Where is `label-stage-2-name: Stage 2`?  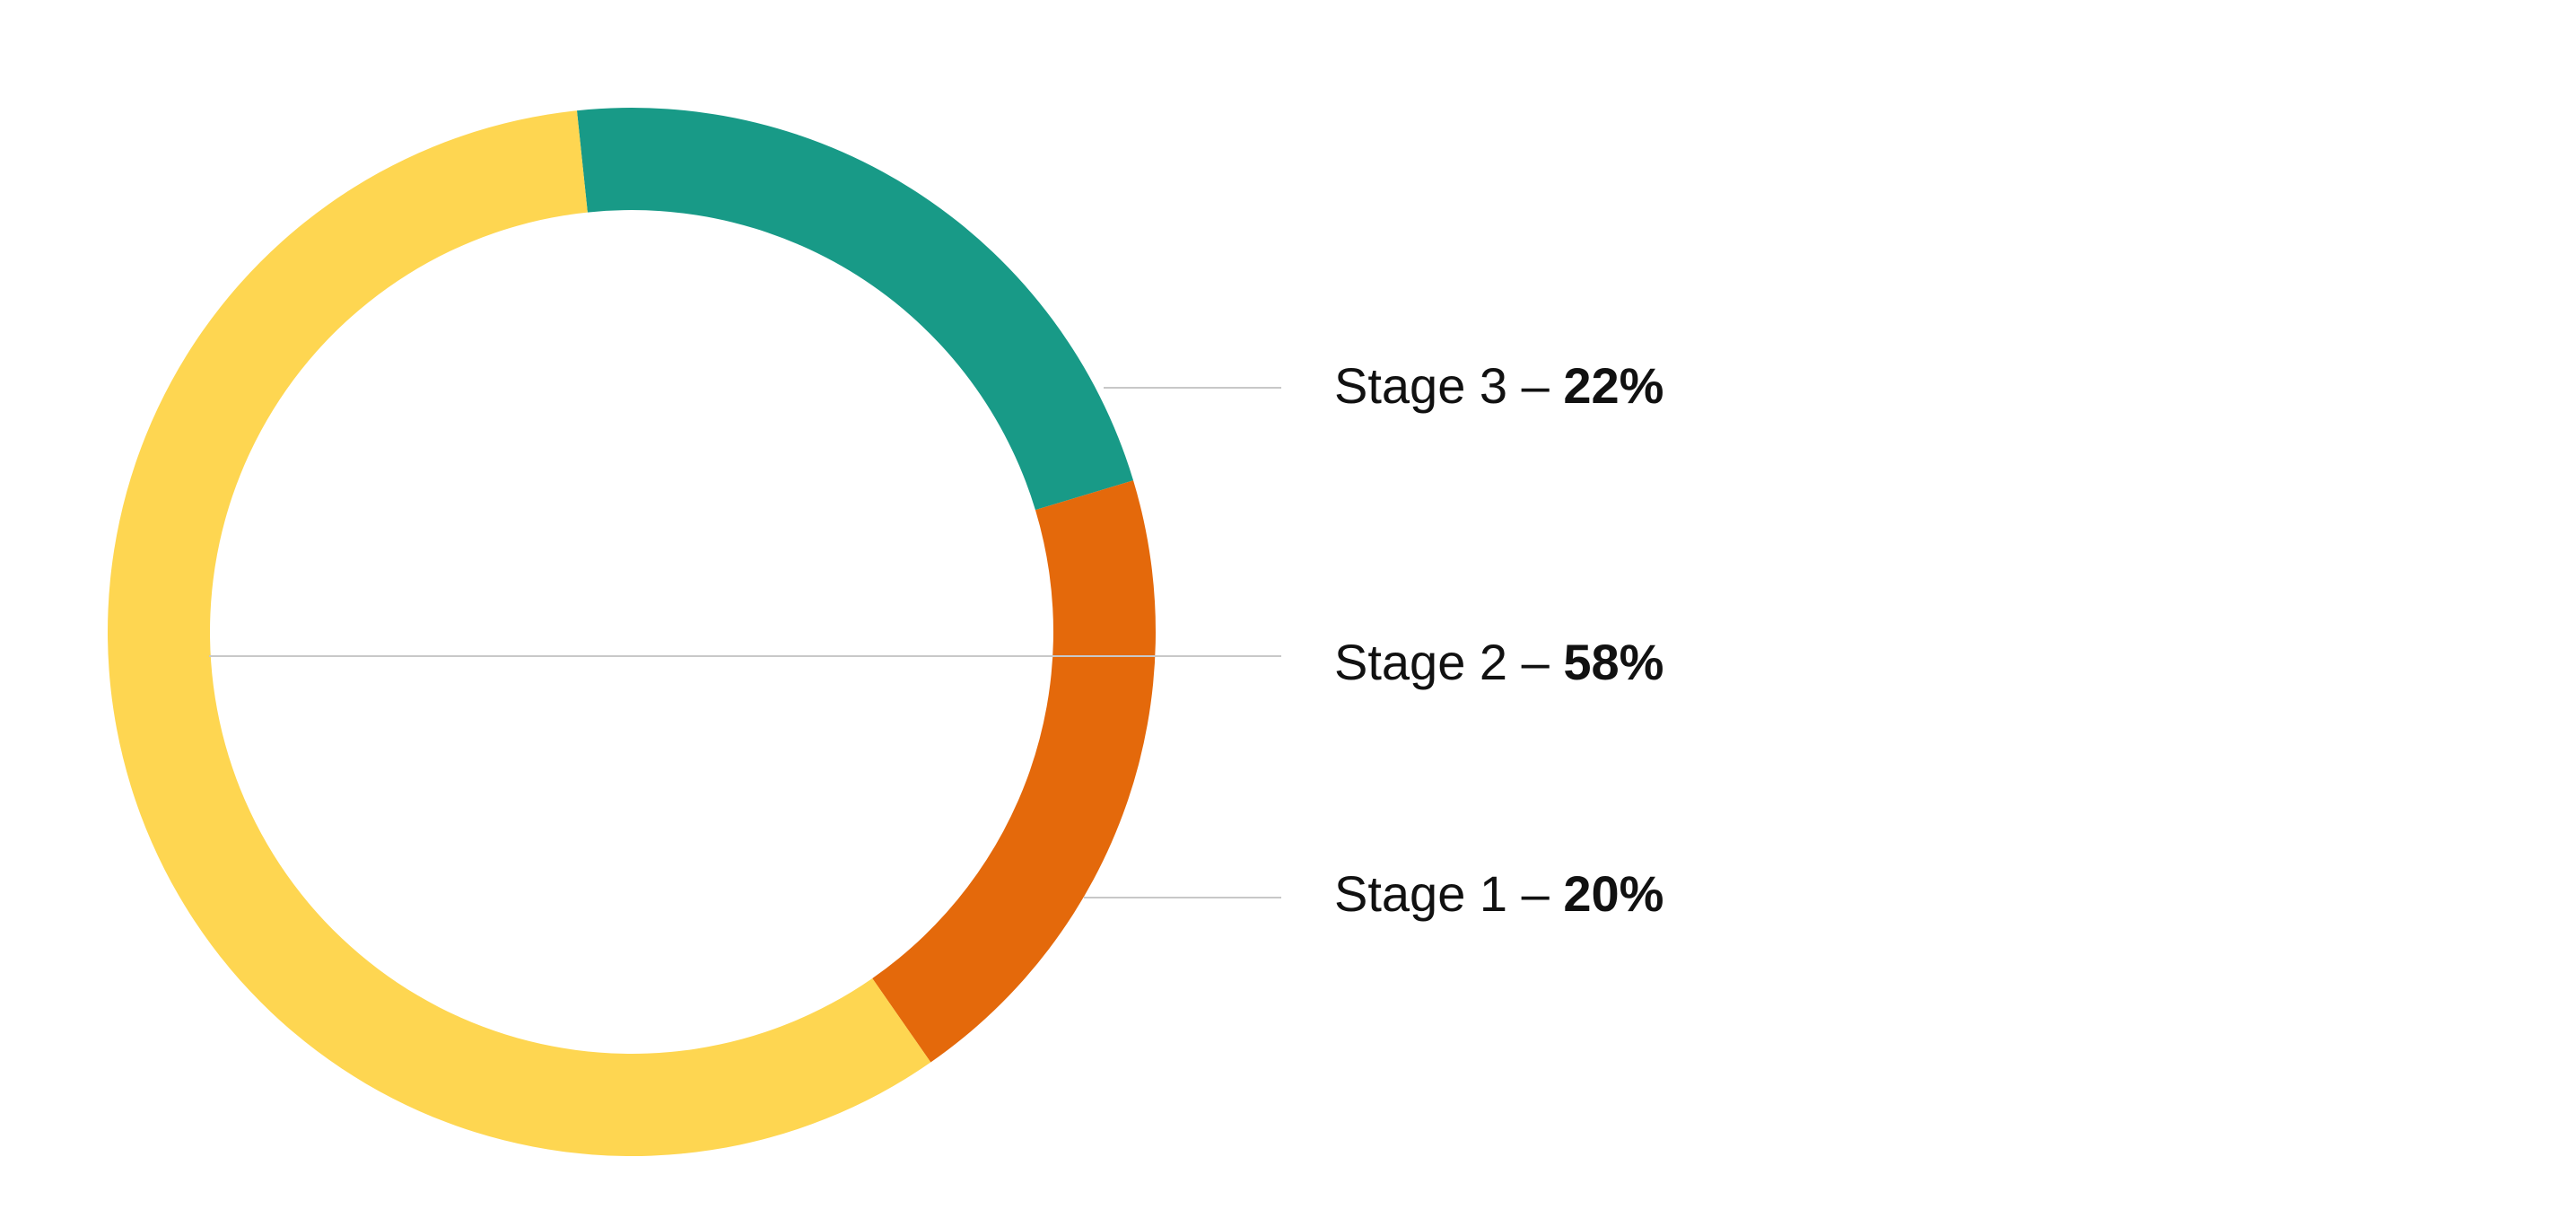
label-stage-2-name: Stage 2 is located at coordinates (1420, 662).